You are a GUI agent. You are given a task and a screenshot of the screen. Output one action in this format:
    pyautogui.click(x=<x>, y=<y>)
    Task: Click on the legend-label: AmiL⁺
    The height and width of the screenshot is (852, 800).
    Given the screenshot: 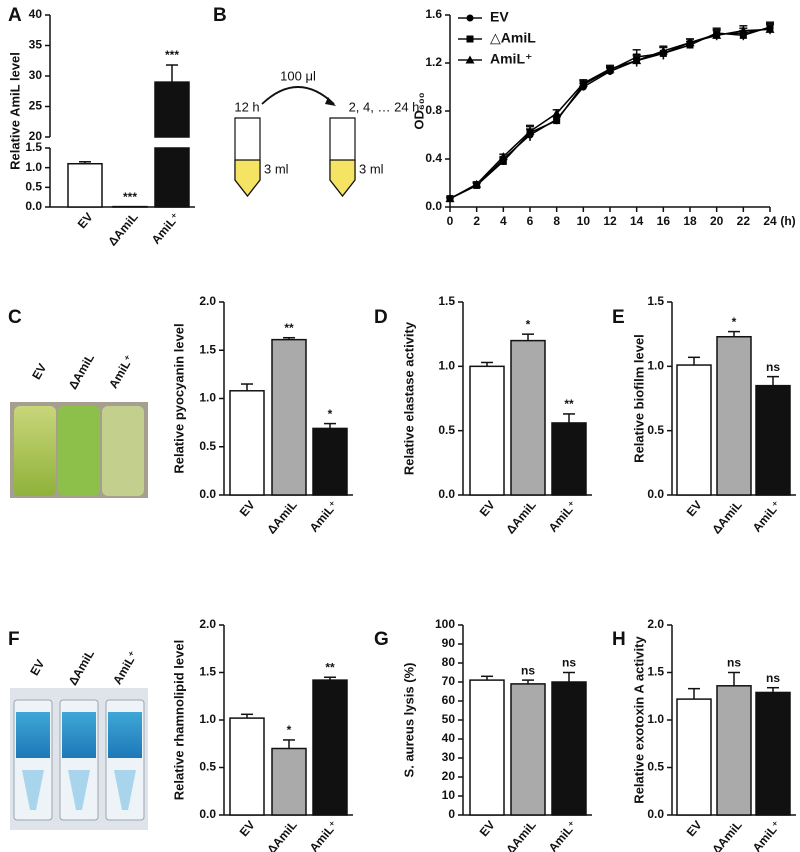 What is the action you would take?
    pyautogui.click(x=511, y=59)
    